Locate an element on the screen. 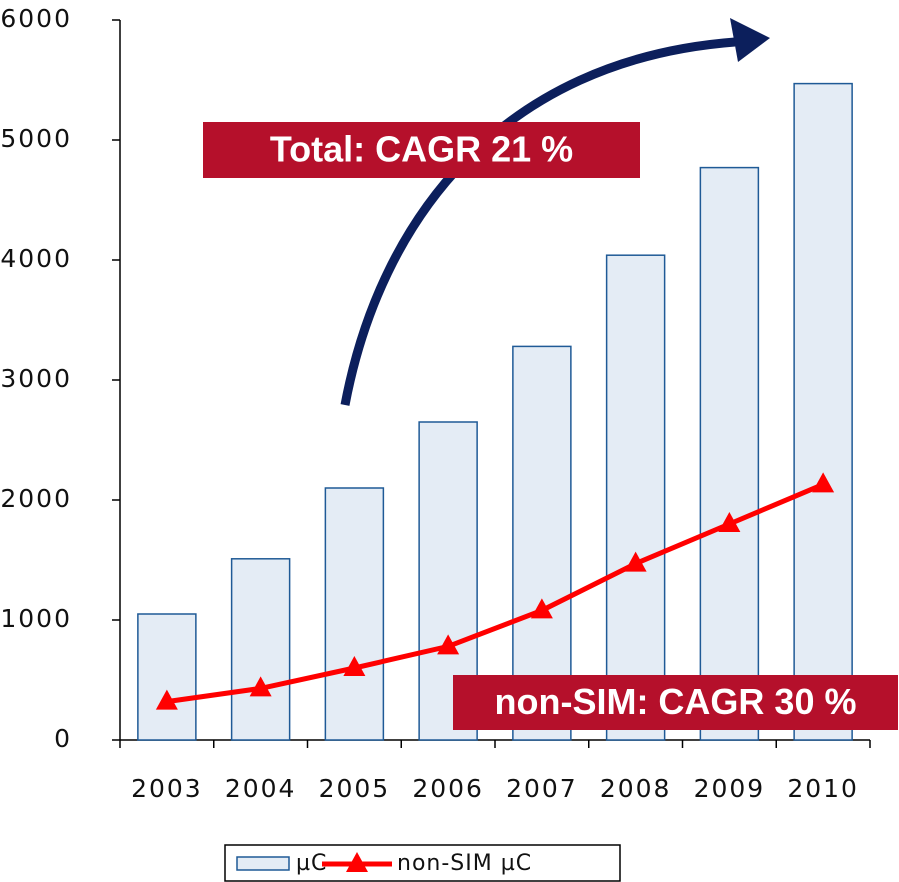  legend: µC non-SIM µC is located at coordinates (422, 863).